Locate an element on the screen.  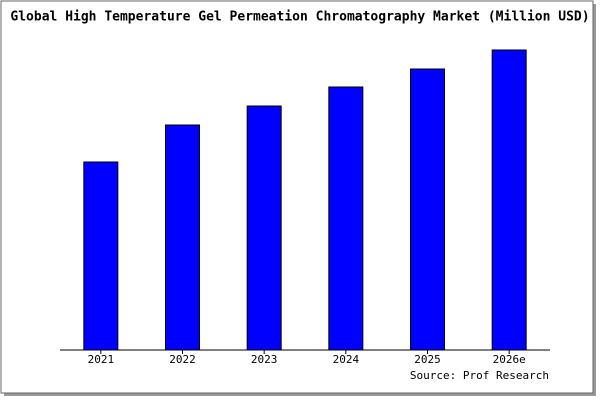
x-tick-label: 2022 is located at coordinates (182, 359).